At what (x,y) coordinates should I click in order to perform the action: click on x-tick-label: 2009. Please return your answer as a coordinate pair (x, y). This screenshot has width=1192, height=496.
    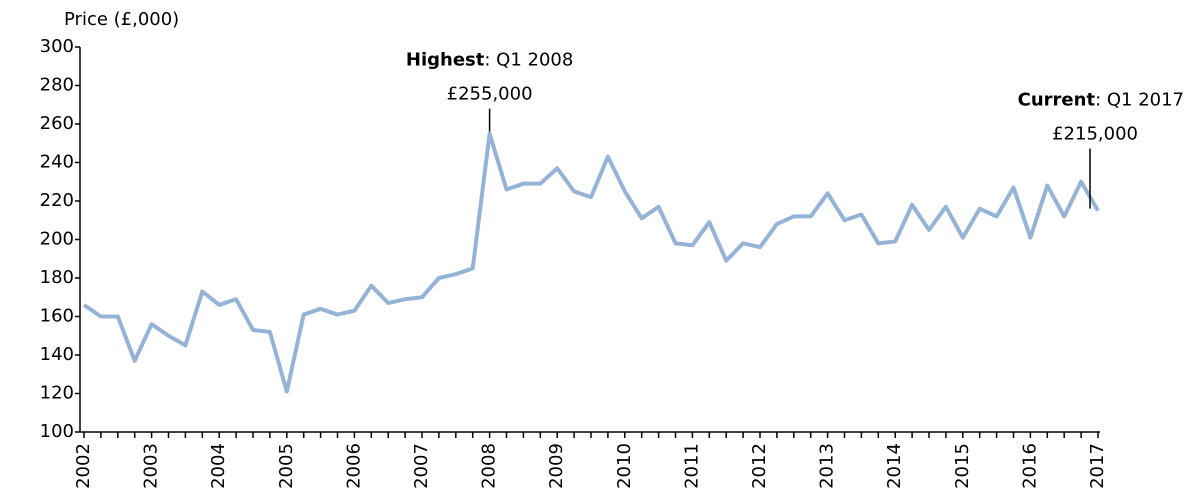
    Looking at the image, I should click on (556, 466).